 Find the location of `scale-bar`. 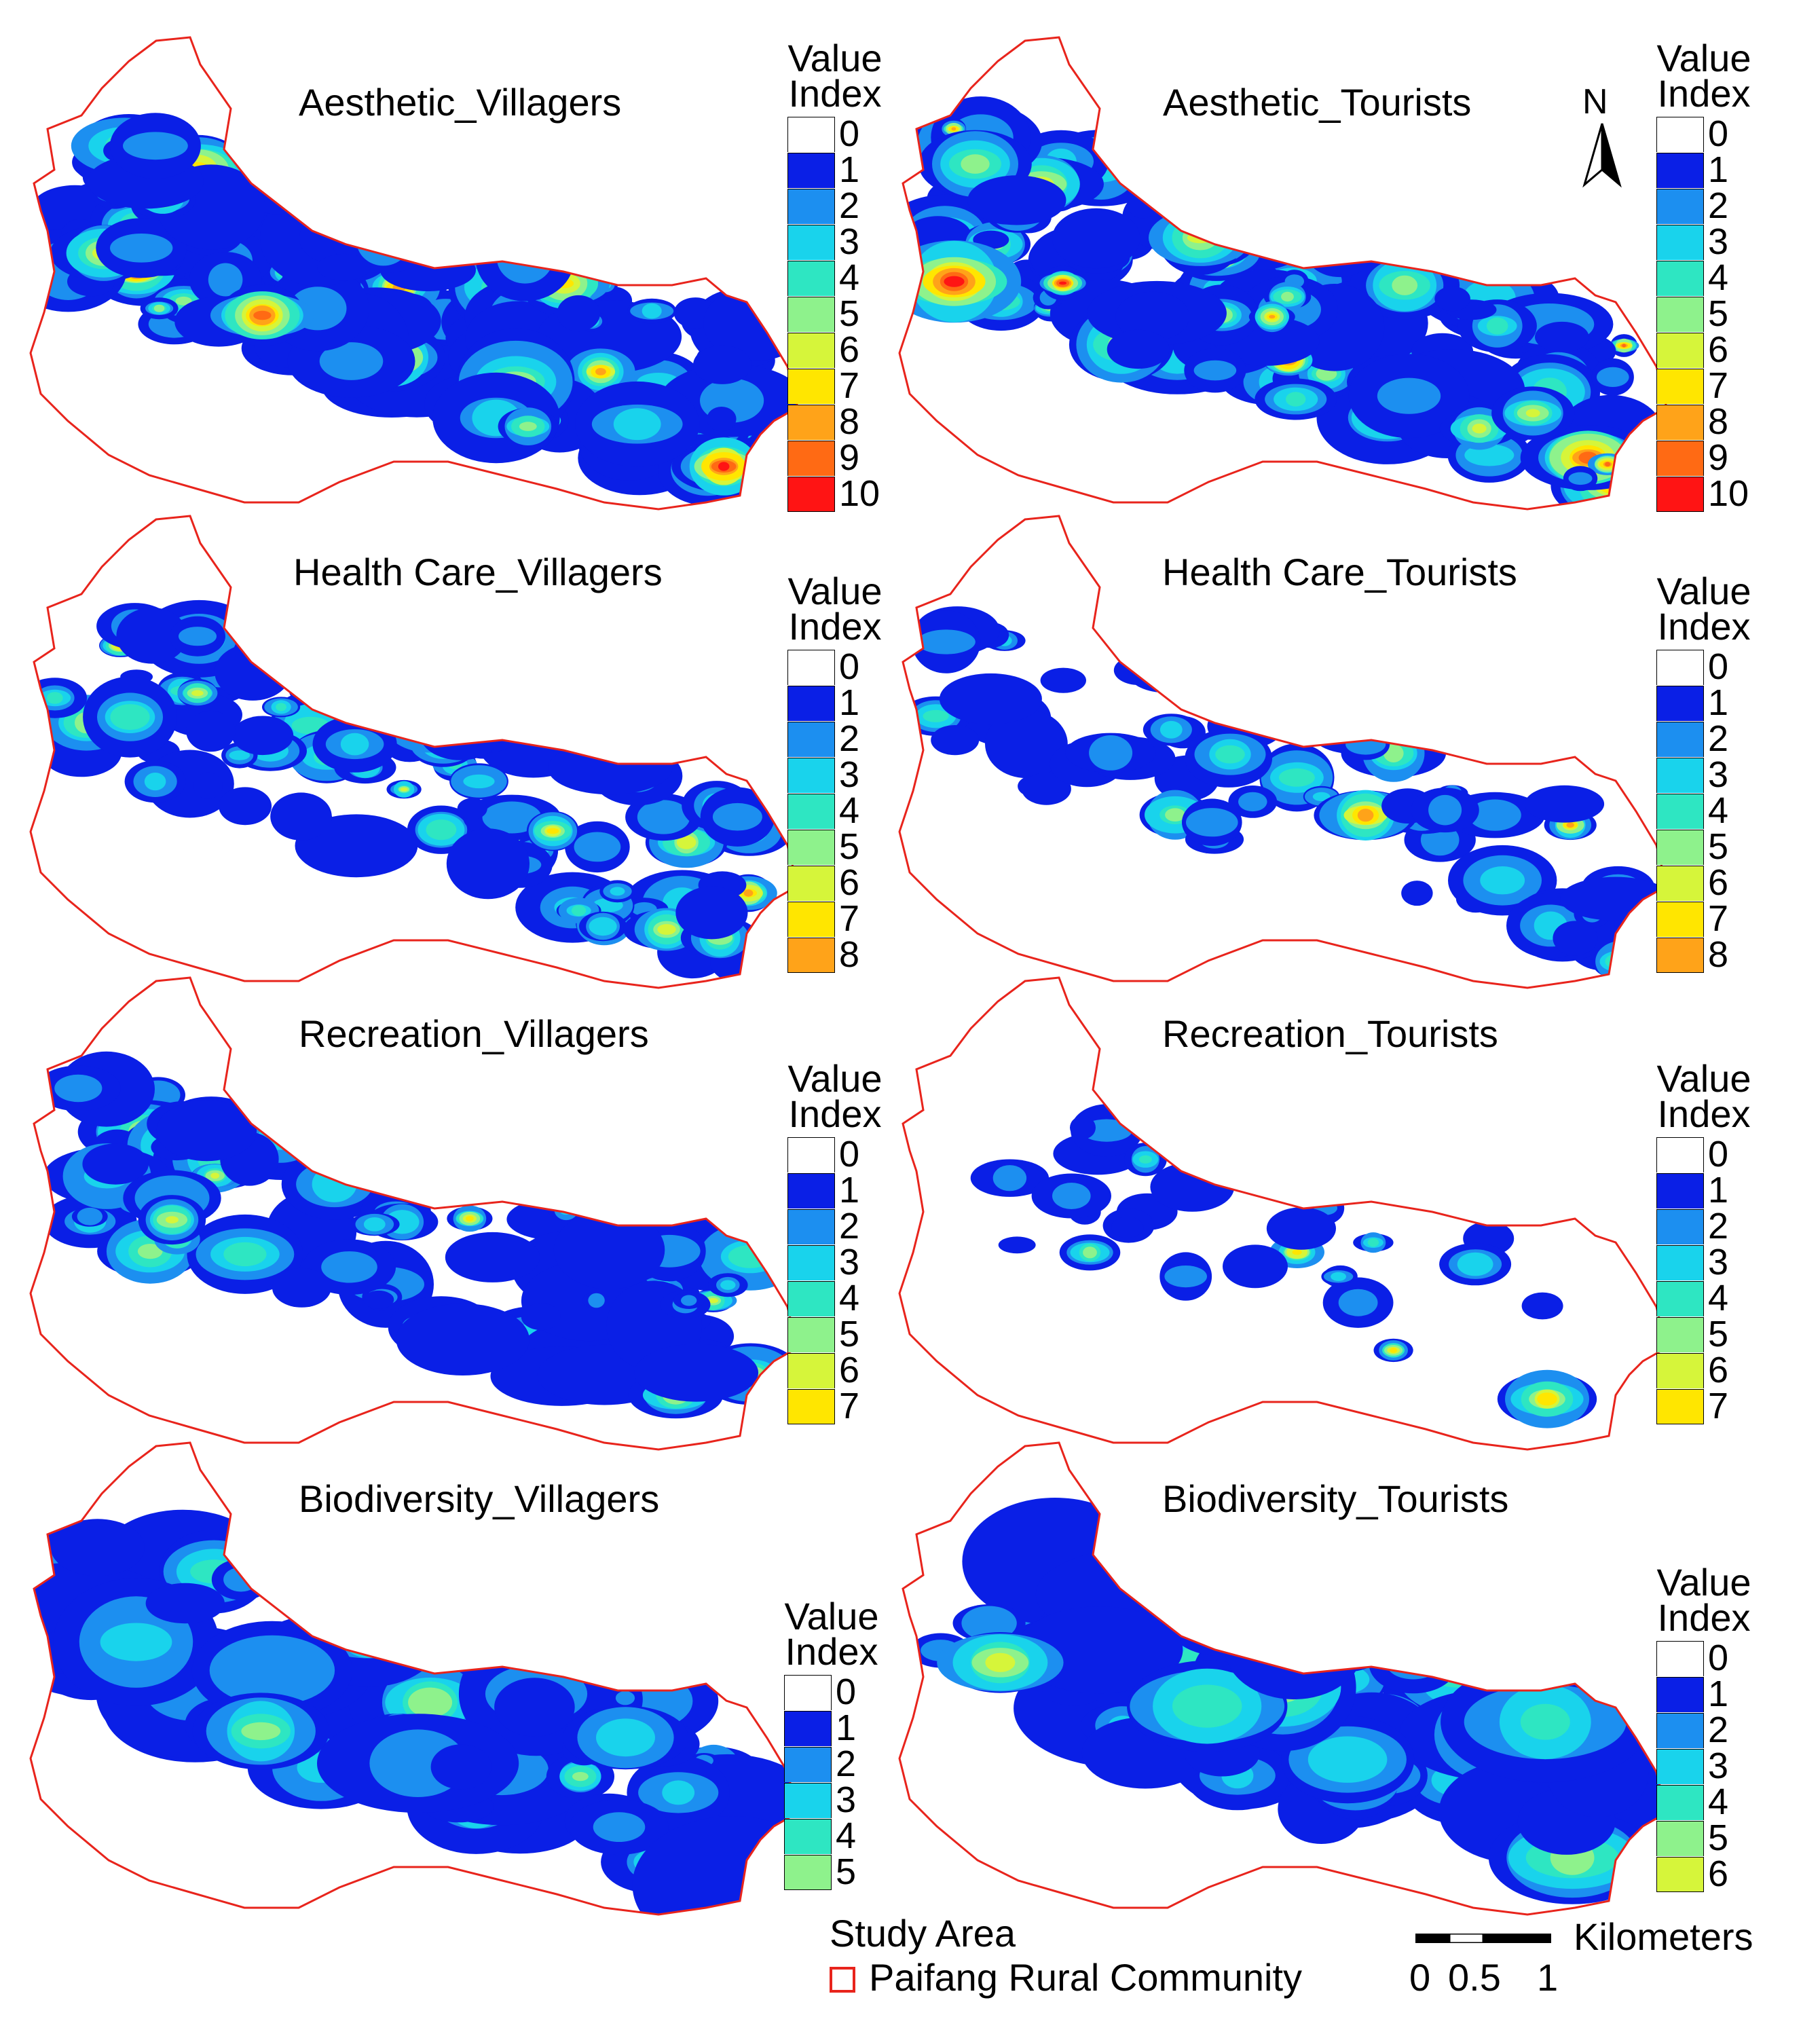

scale-bar is located at coordinates (1483, 1938).